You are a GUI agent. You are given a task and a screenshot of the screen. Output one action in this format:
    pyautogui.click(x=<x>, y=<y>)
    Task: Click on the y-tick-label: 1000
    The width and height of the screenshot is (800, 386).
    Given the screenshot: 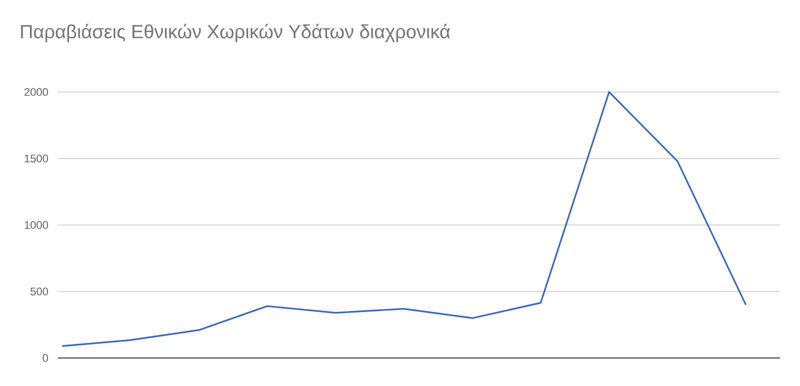 What is the action you would take?
    pyautogui.click(x=36, y=225)
    